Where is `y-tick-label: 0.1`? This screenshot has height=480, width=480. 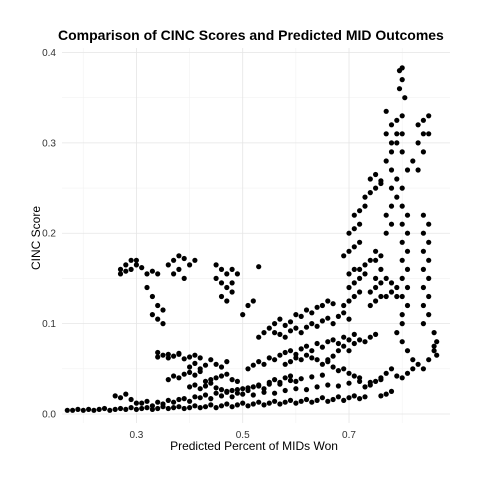
y-tick-label: 0.1 is located at coordinates (49, 324).